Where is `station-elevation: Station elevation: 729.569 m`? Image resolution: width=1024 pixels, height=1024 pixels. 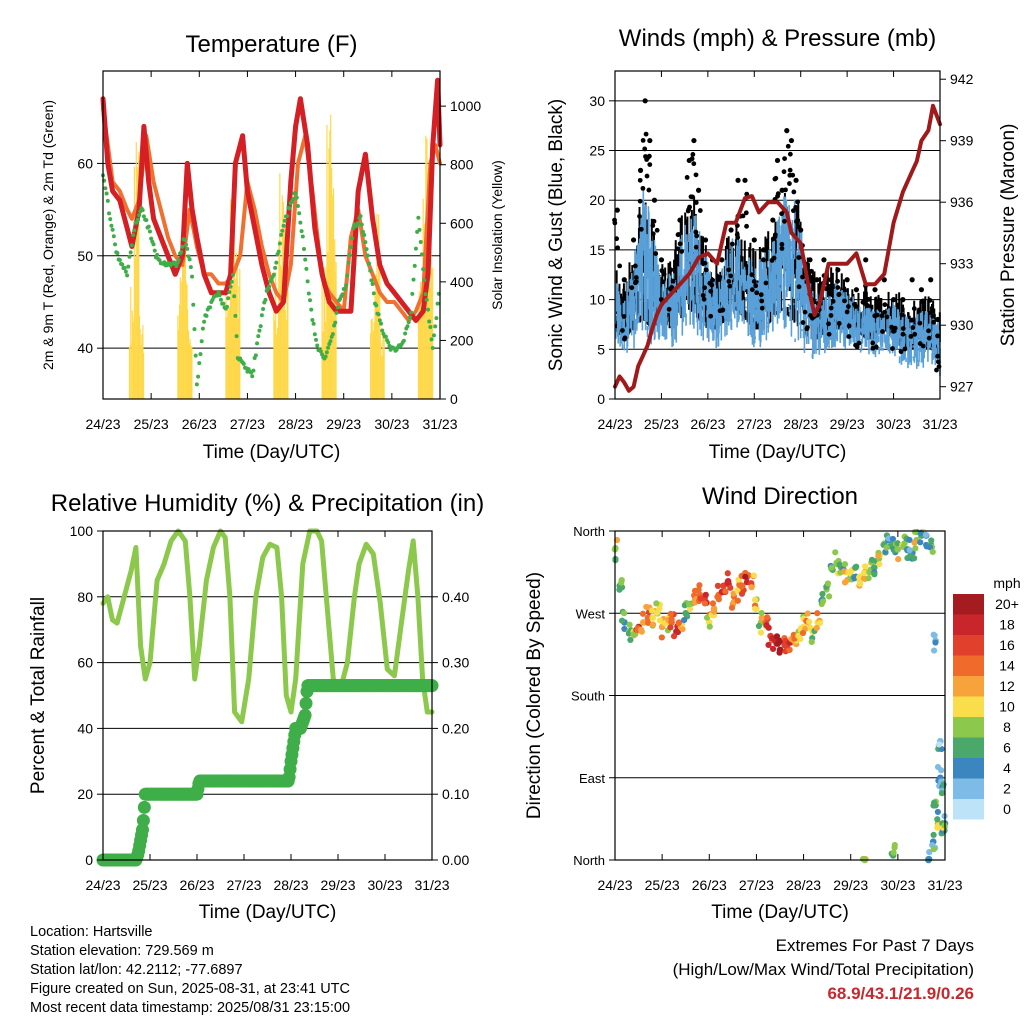 station-elevation: Station elevation: 729.569 m is located at coordinates (122, 951).